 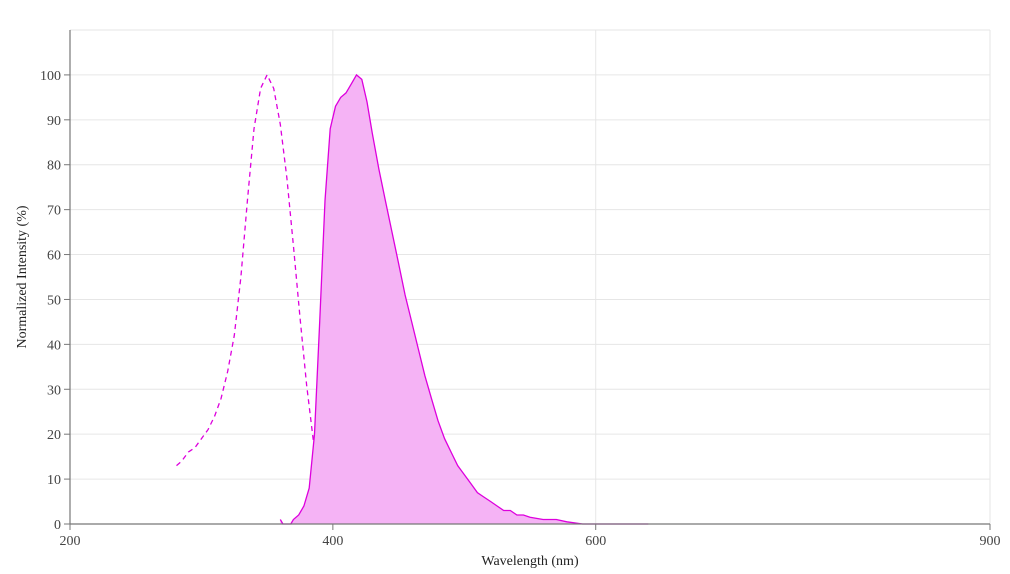 What do you see at coordinates (54, 300) in the screenshot?
I see `y-tick-label: 50` at bounding box center [54, 300].